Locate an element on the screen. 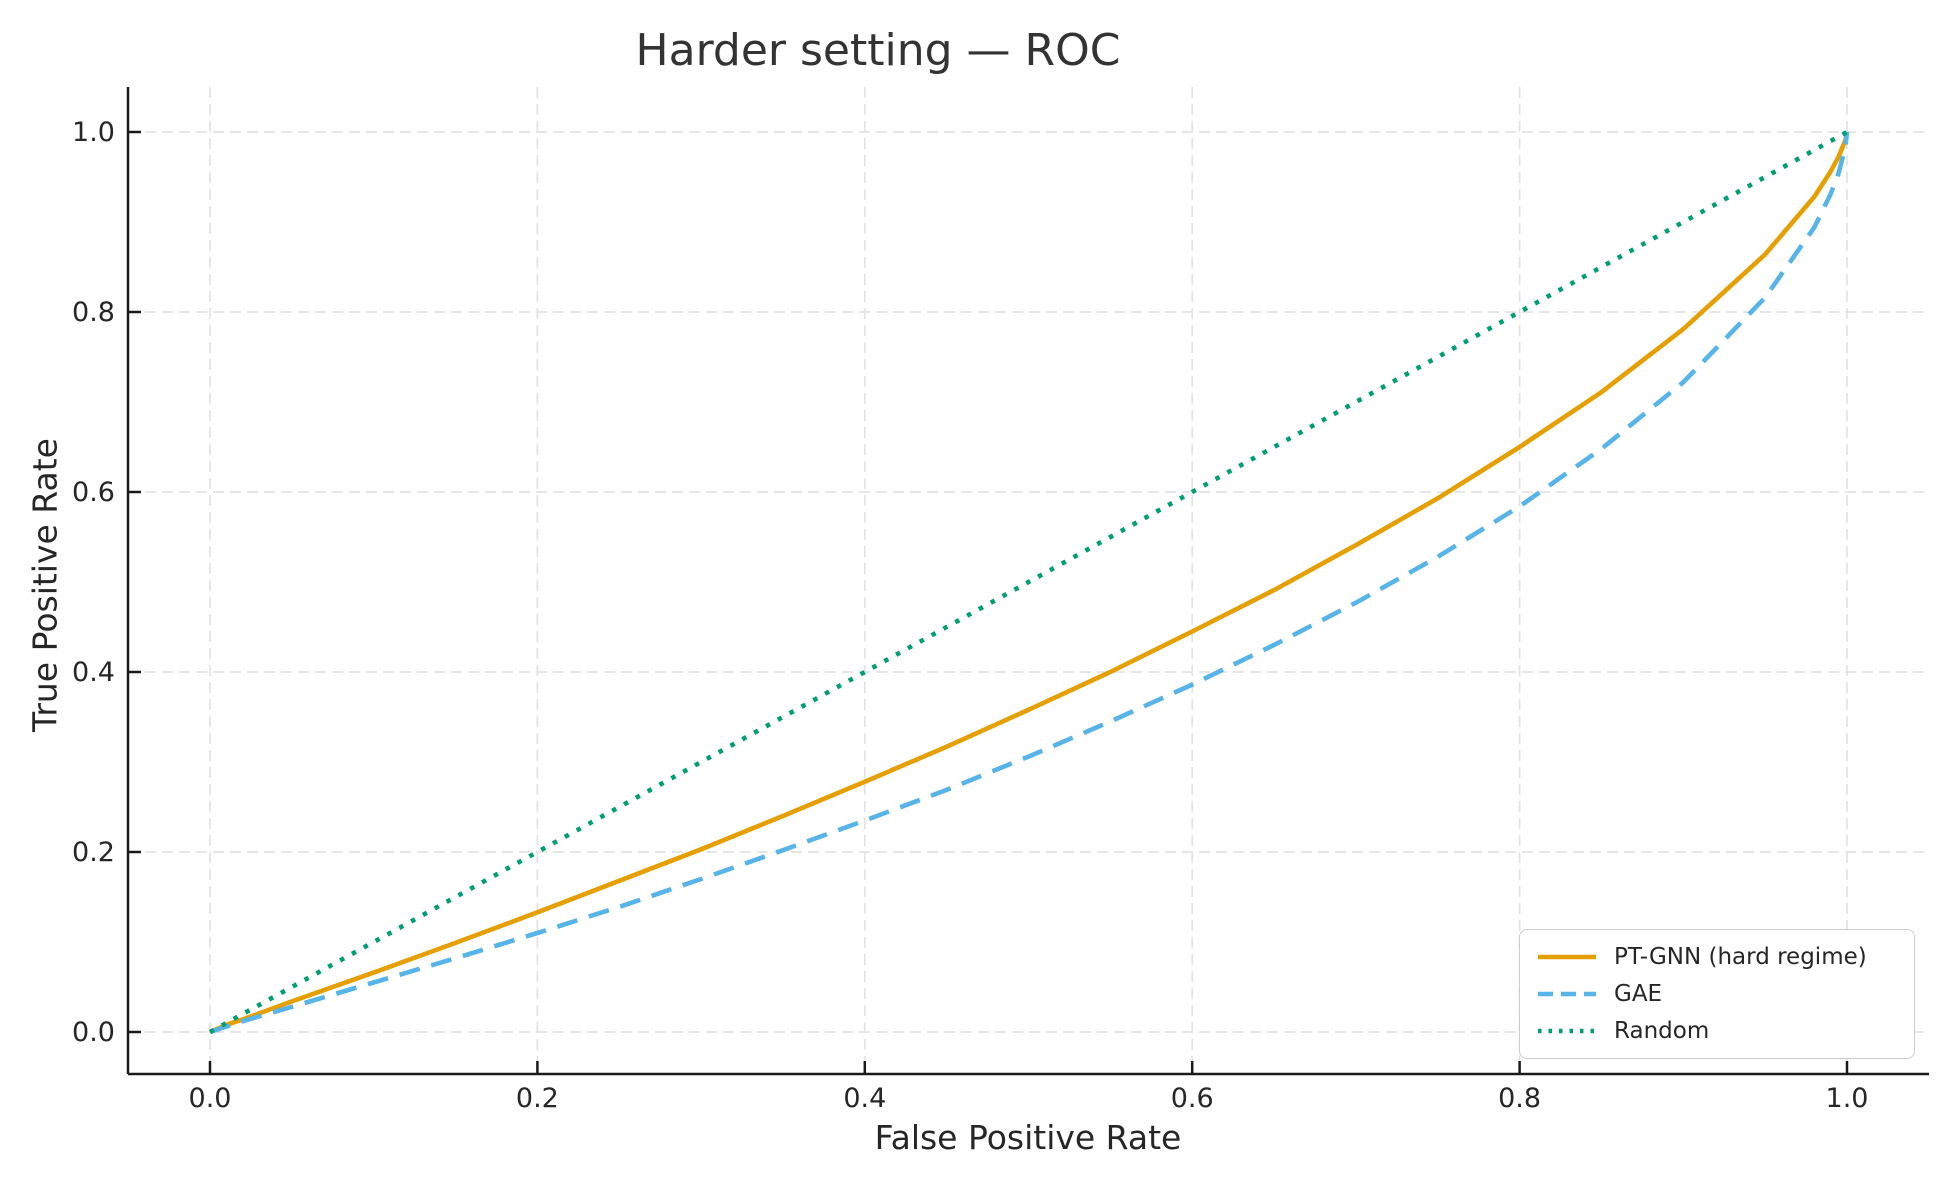 This screenshot has height=1179, width=1953. legend: PT-GNN (hard regime) GAE Random is located at coordinates (1717, 994).